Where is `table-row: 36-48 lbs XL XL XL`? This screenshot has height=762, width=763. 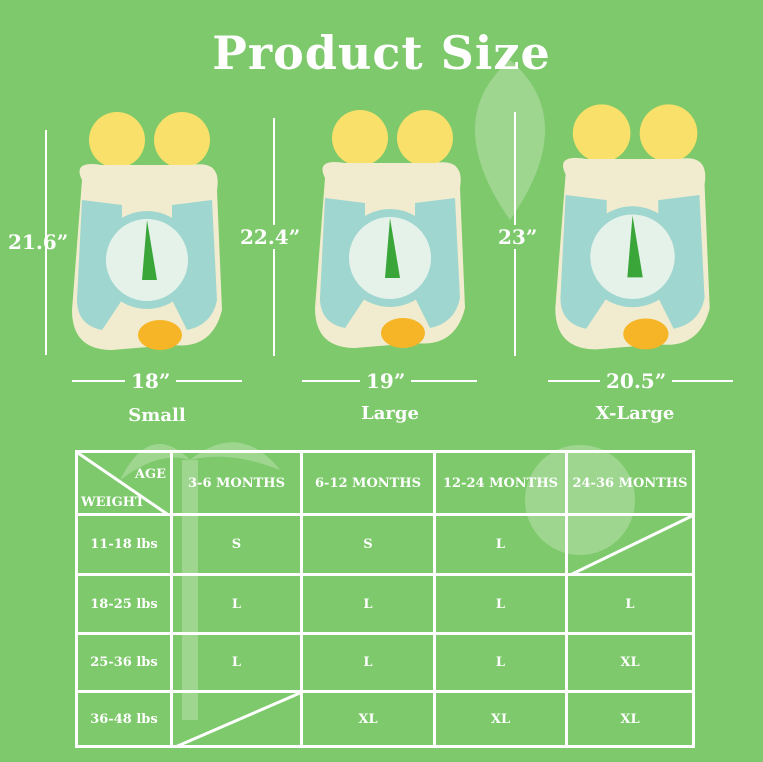 table-row: 36-48 lbs XL XL XL is located at coordinates (385, 719).